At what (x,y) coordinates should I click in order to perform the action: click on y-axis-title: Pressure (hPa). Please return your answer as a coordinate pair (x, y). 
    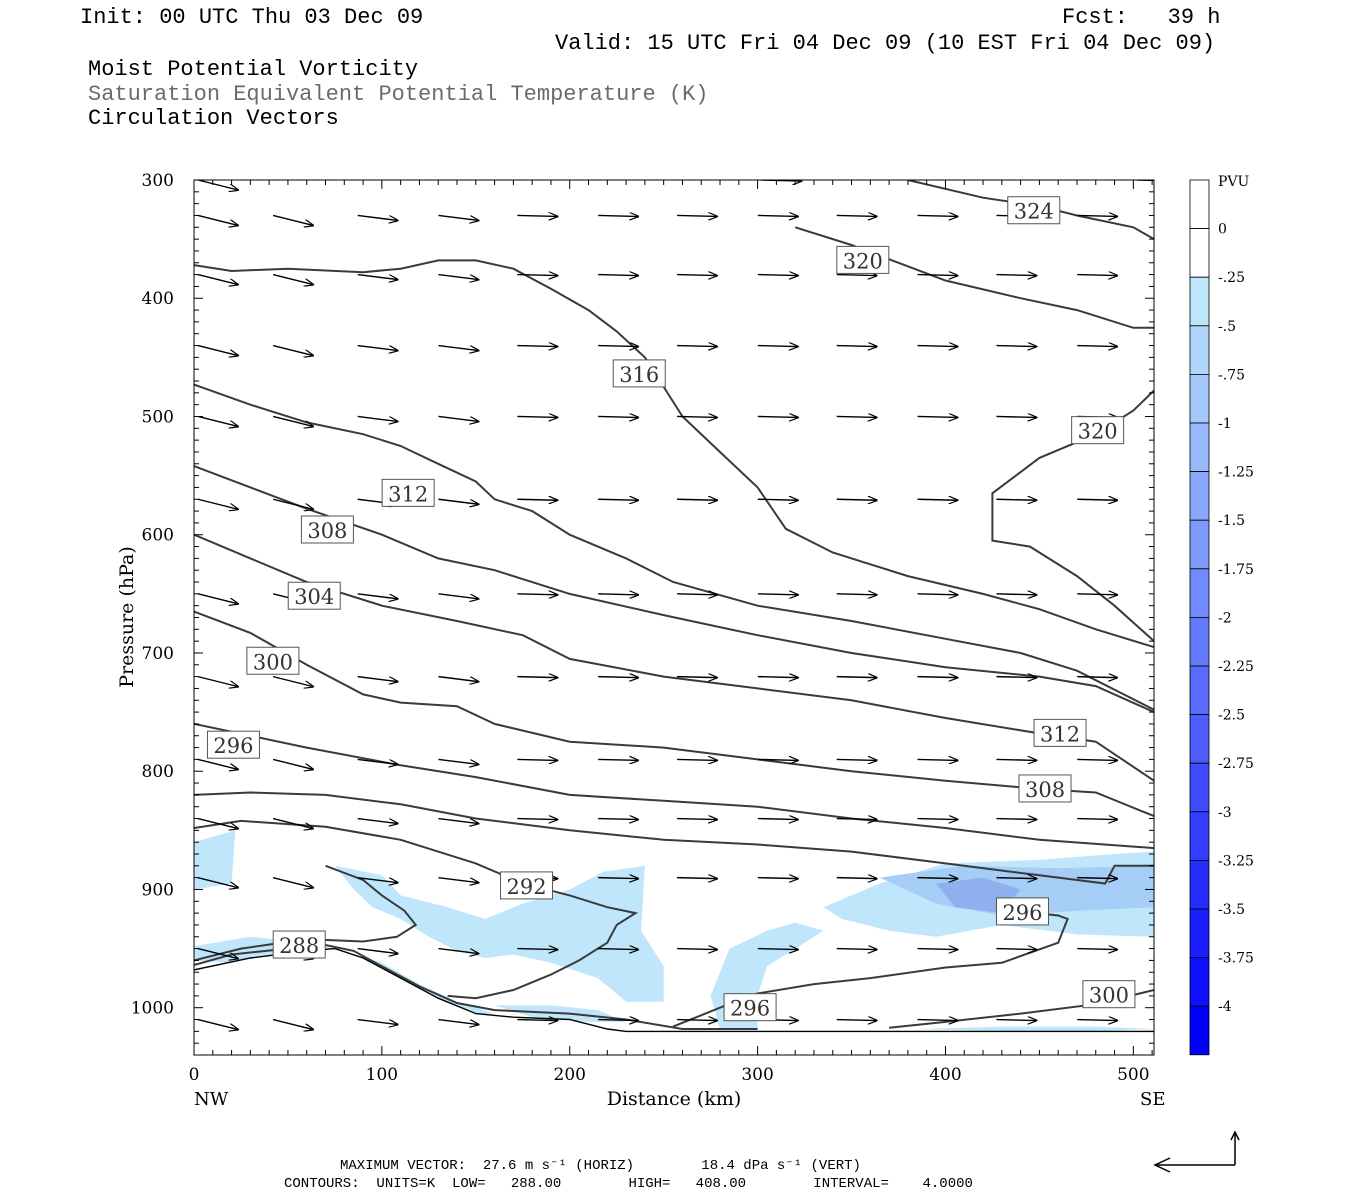
    Looking at the image, I should click on (127, 617).